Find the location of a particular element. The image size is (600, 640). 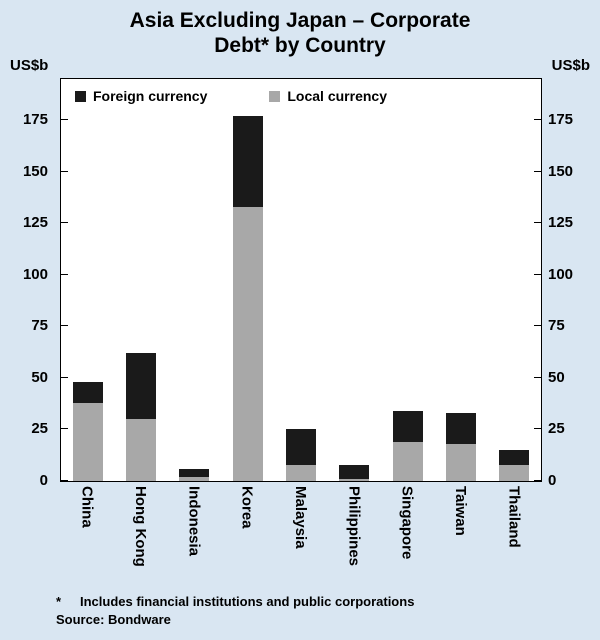

x-axis-label-philippines: Philippines is located at coordinates (354, 526).